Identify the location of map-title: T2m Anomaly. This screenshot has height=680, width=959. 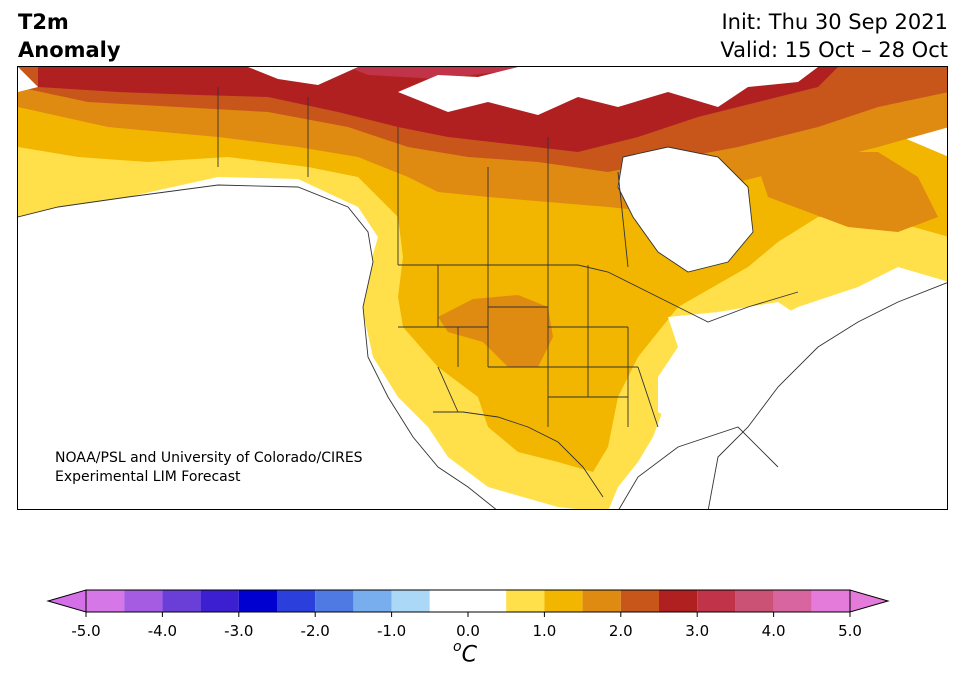
(69, 36).